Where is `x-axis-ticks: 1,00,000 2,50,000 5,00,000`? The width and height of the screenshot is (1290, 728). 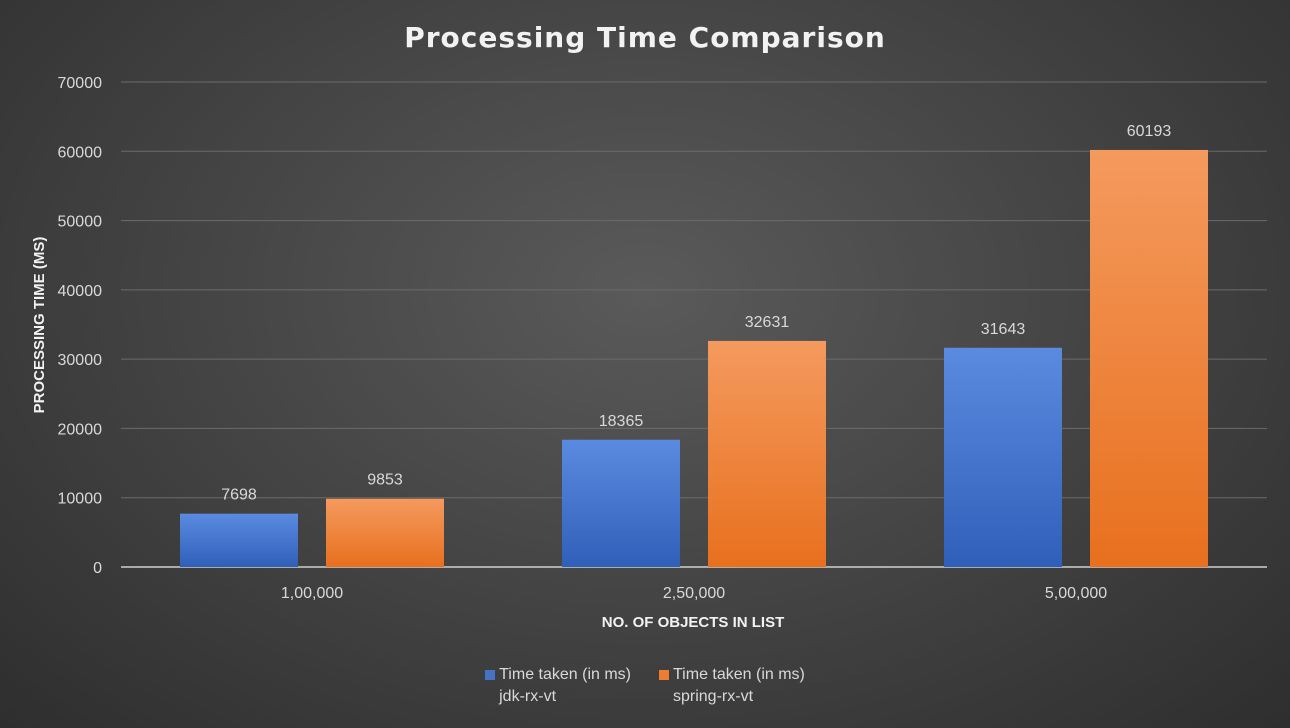
x-axis-ticks: 1,00,000 2,50,000 5,00,000 is located at coordinates (694, 593).